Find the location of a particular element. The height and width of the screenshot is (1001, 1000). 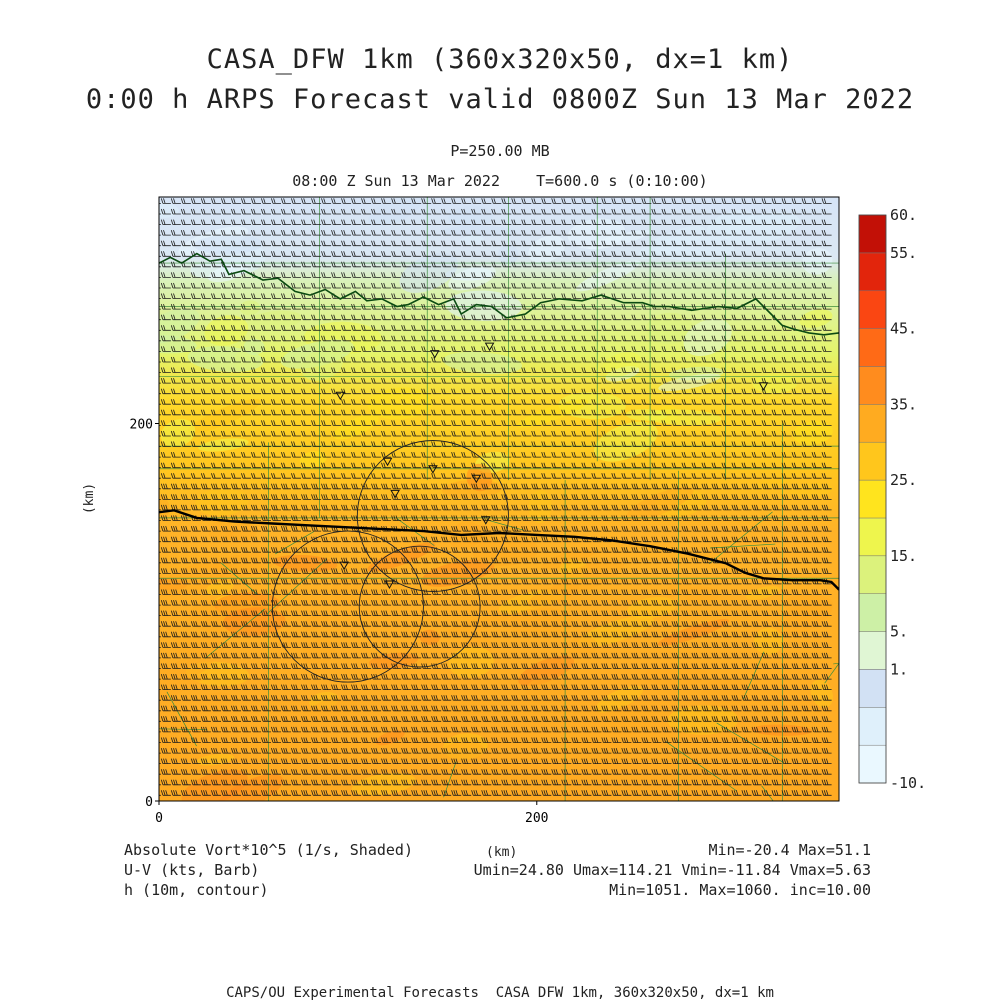

colorbar-segment is located at coordinates (872, 764).